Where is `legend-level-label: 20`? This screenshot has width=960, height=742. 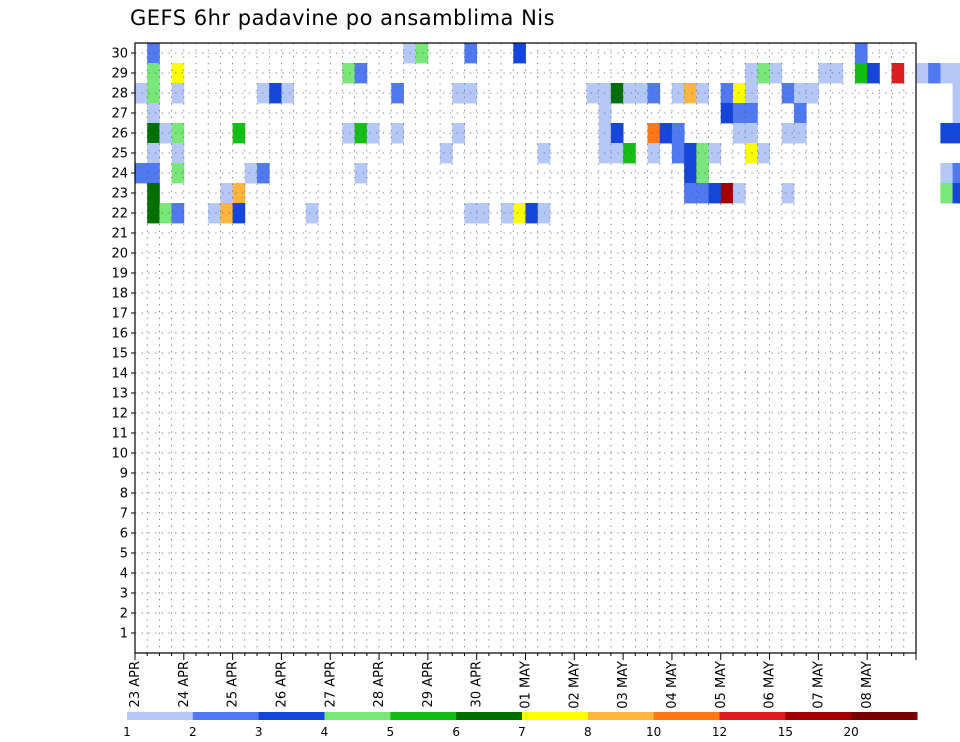
legend-level-label: 20 is located at coordinates (851, 732).